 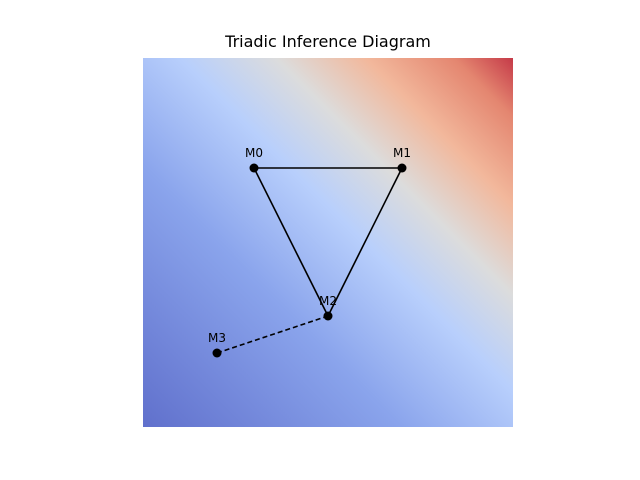 I want to click on node-label-m0: M0, so click(x=254, y=153).